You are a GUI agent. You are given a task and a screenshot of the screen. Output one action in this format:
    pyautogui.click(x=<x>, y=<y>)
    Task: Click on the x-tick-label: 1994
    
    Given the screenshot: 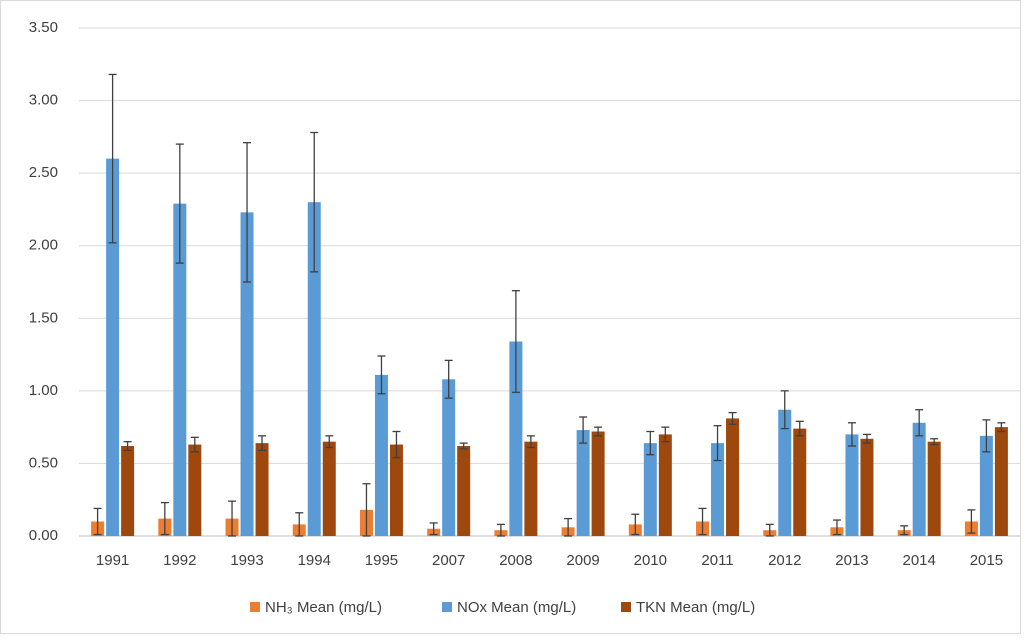 What is the action you would take?
    pyautogui.click(x=314, y=560)
    